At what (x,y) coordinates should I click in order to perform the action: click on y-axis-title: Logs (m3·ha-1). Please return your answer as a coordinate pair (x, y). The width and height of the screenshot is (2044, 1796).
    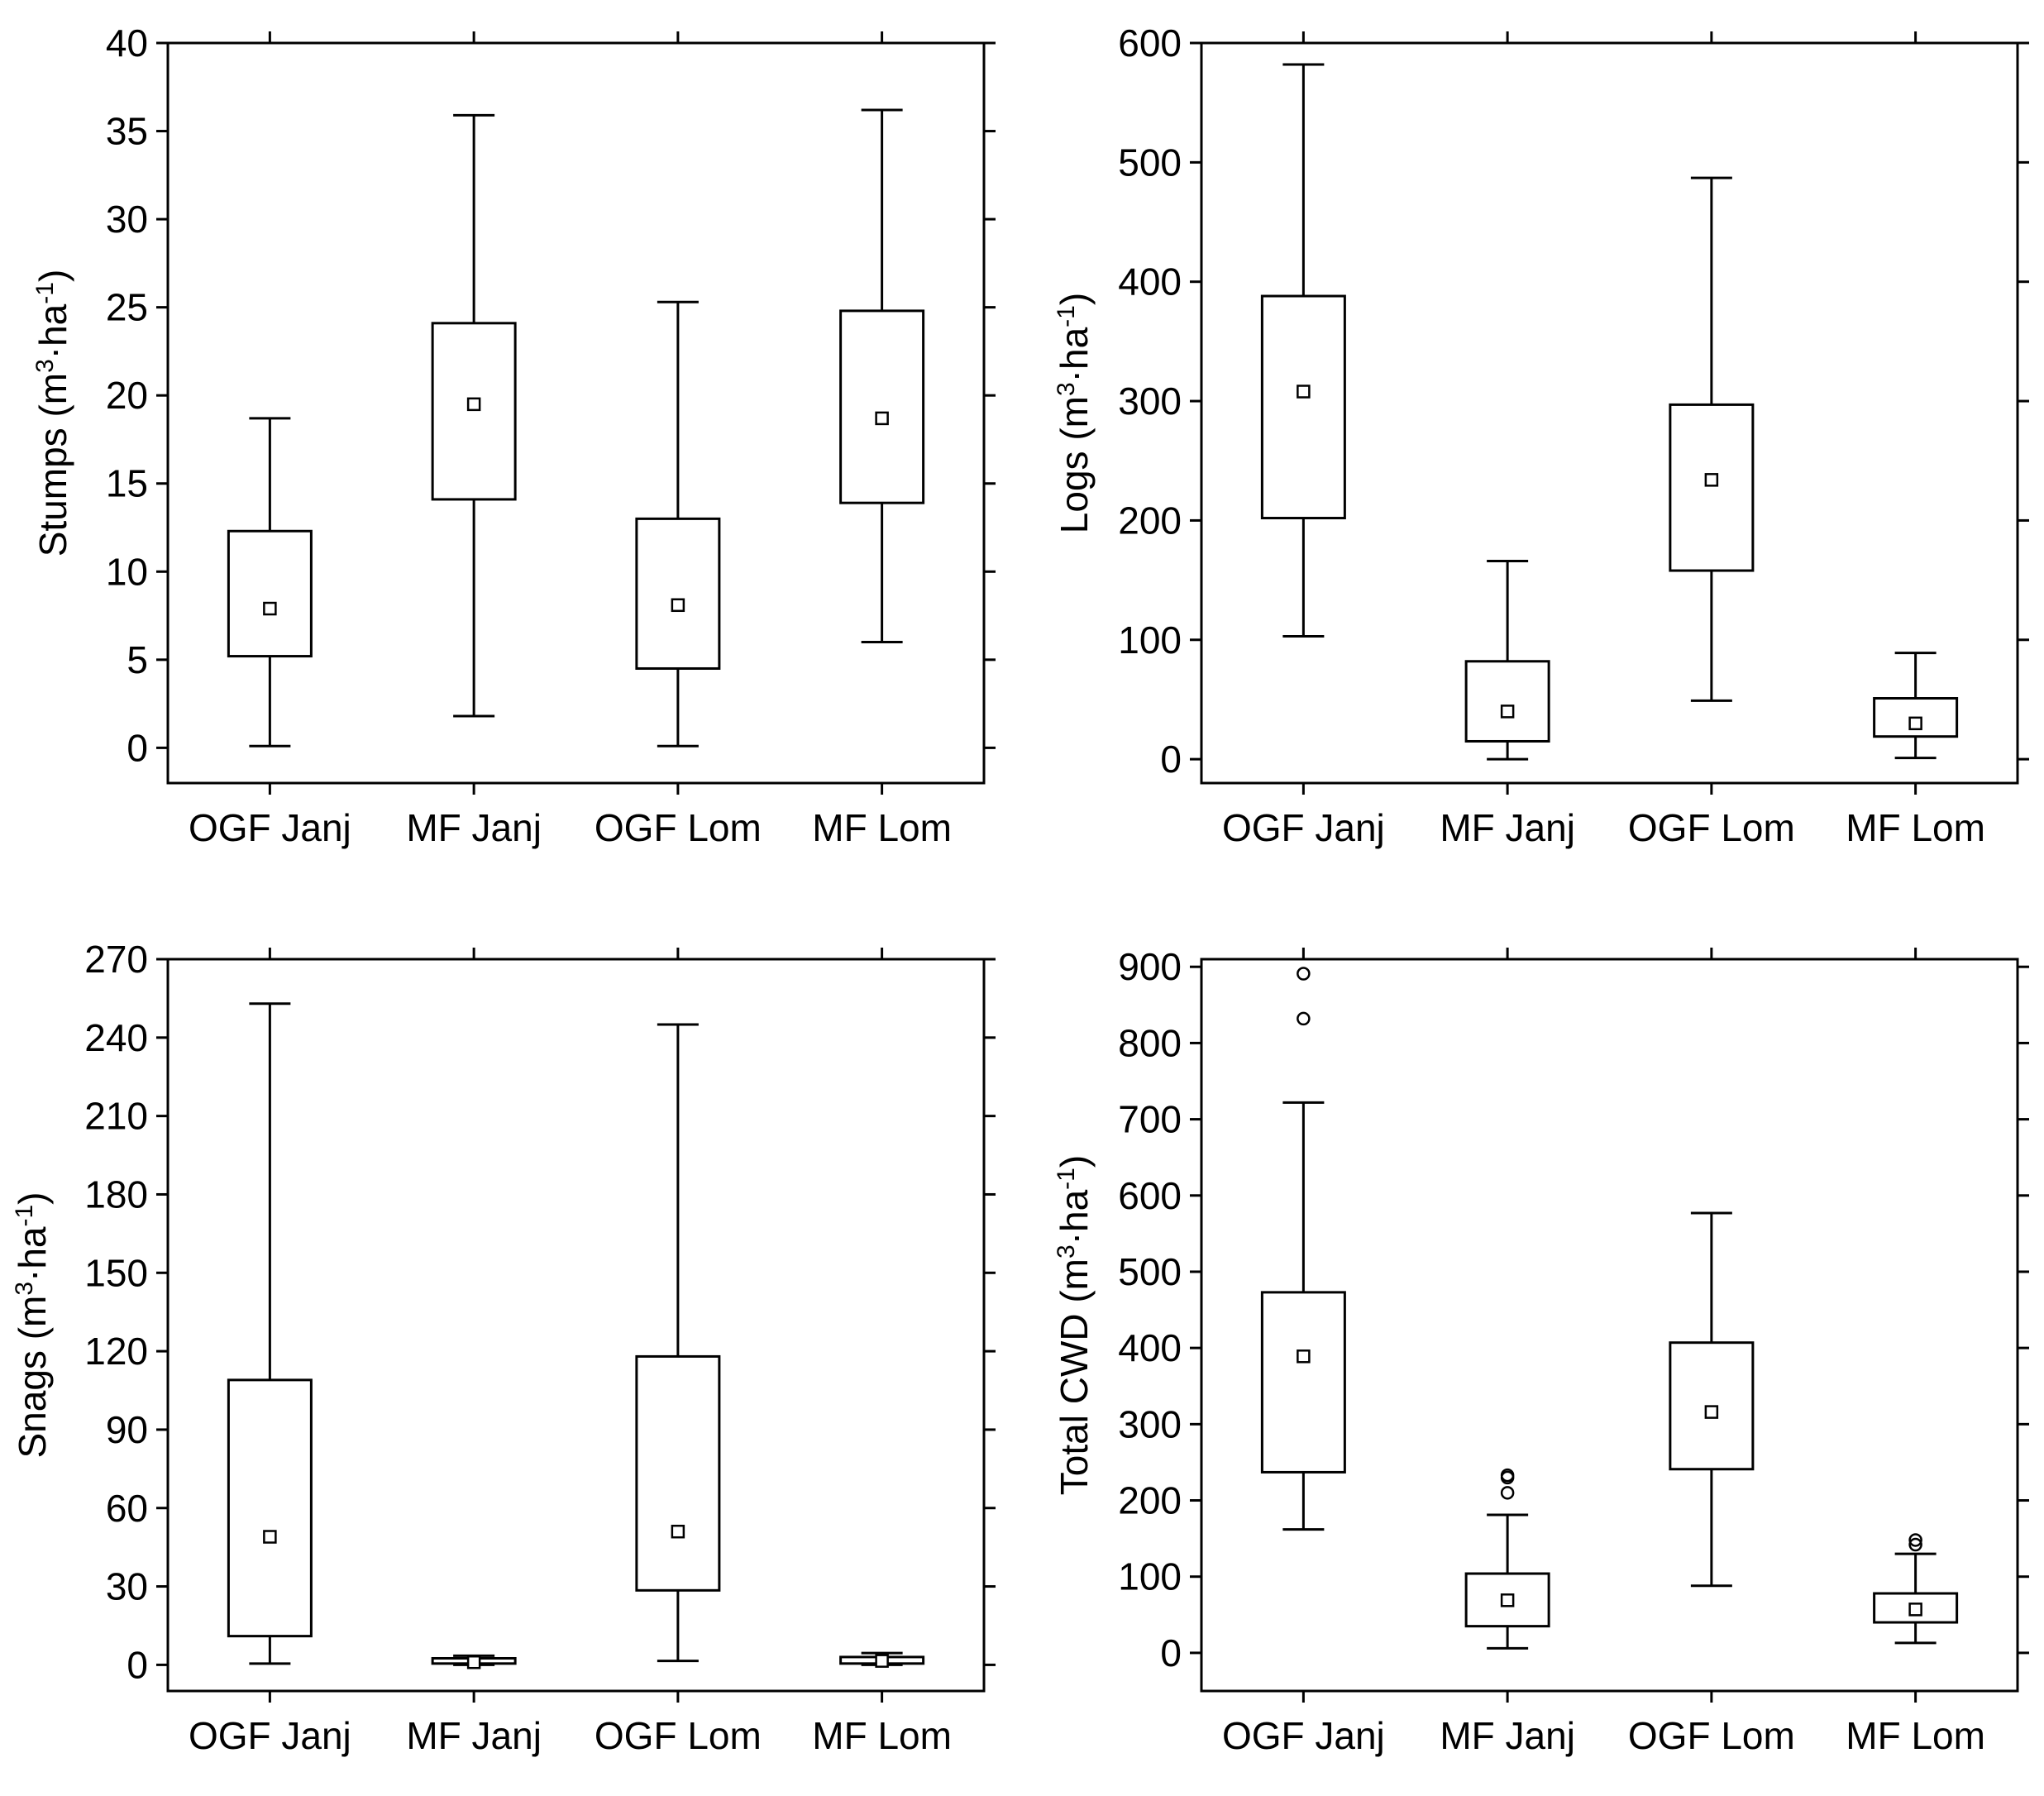
    Looking at the image, I should click on (1074, 413).